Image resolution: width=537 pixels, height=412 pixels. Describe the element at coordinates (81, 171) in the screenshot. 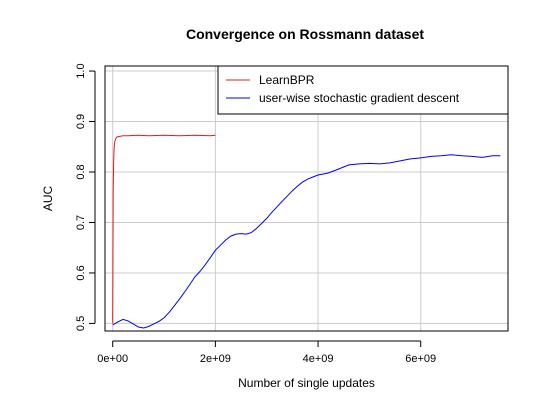

I see `y-tick-label: 0.8` at that location.